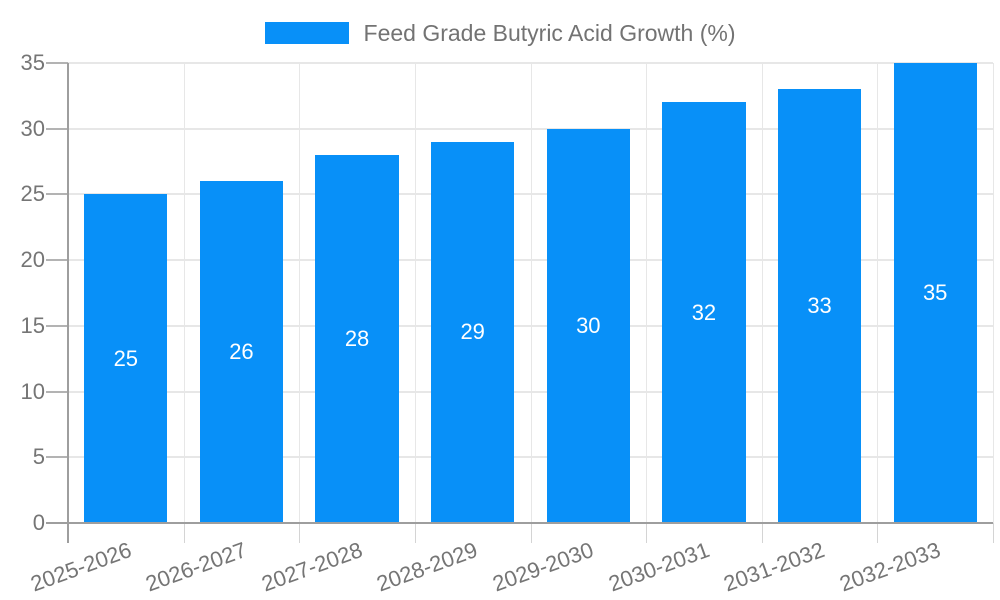 The height and width of the screenshot is (600, 1000). I want to click on x-tick-label: 2025-2026, so click(80, 567).